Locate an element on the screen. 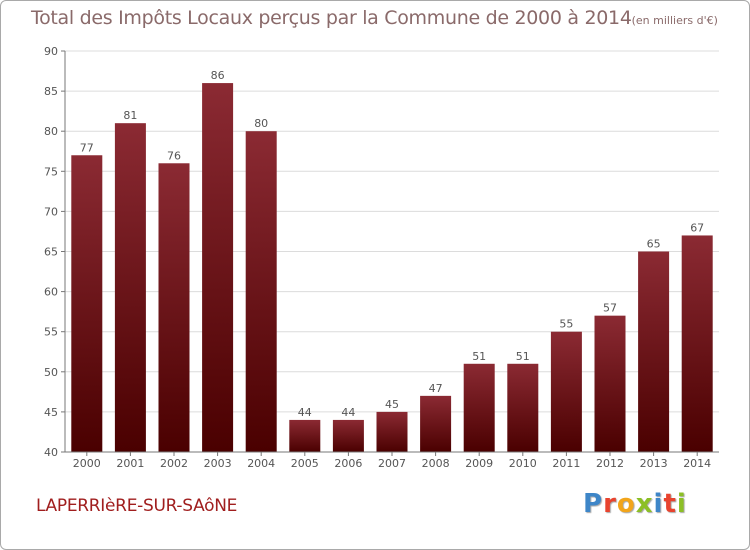  bar-2013 is located at coordinates (654, 352).